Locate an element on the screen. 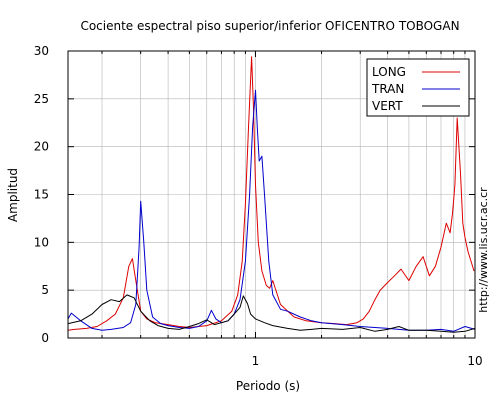 This screenshot has width=500, height=400. y-axis-label: Amplitud is located at coordinates (13, 195).